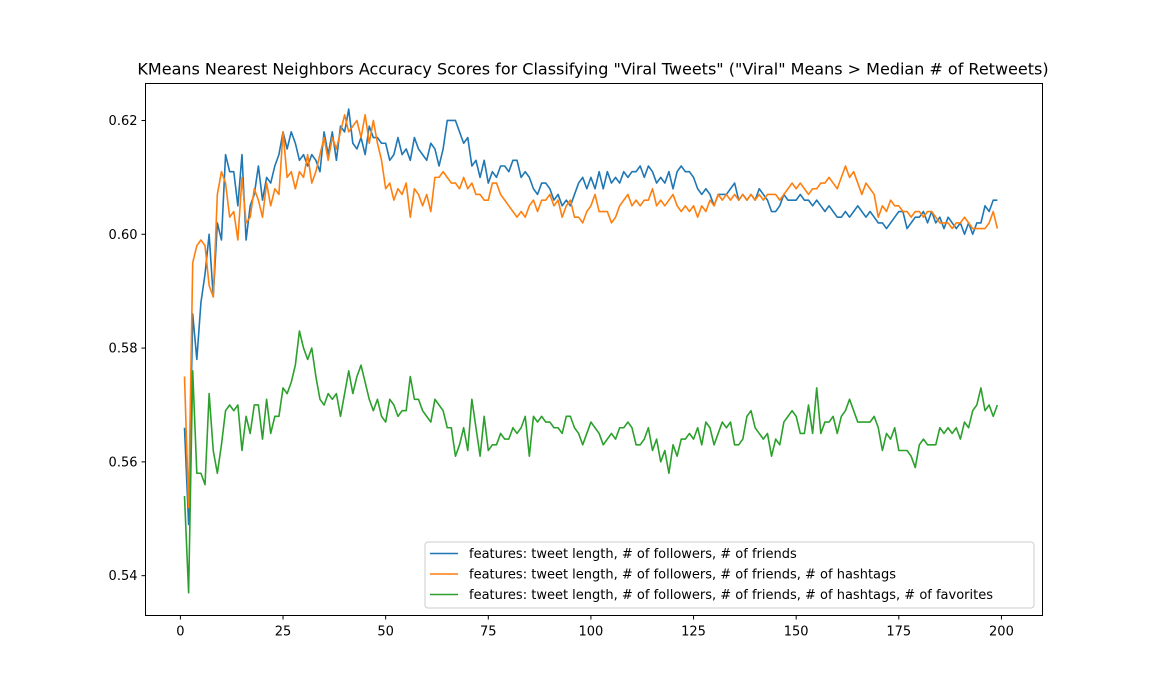 This screenshot has width=1158, height=691. I want to click on y-tick-label: 0.56, so click(123, 462).